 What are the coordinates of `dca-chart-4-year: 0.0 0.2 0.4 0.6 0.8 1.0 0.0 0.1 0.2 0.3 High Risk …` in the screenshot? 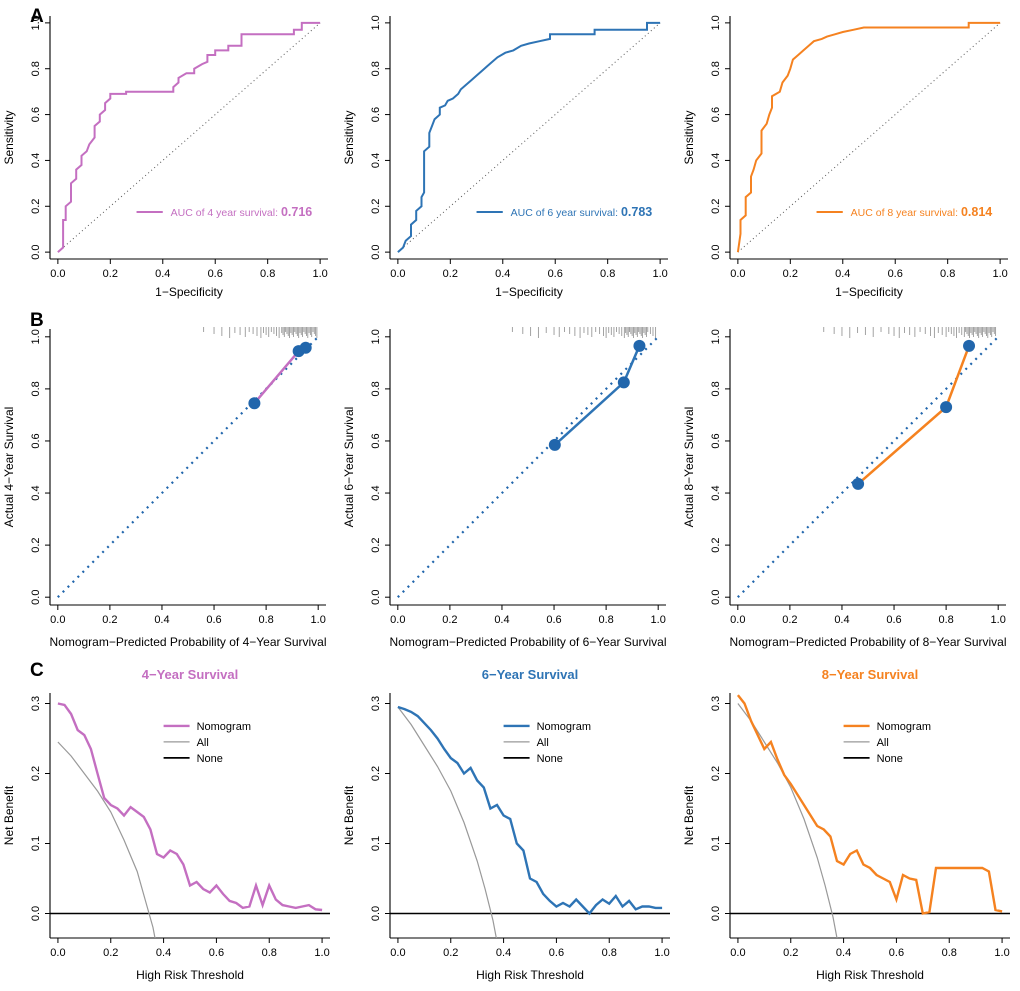 It's located at (170, 825).